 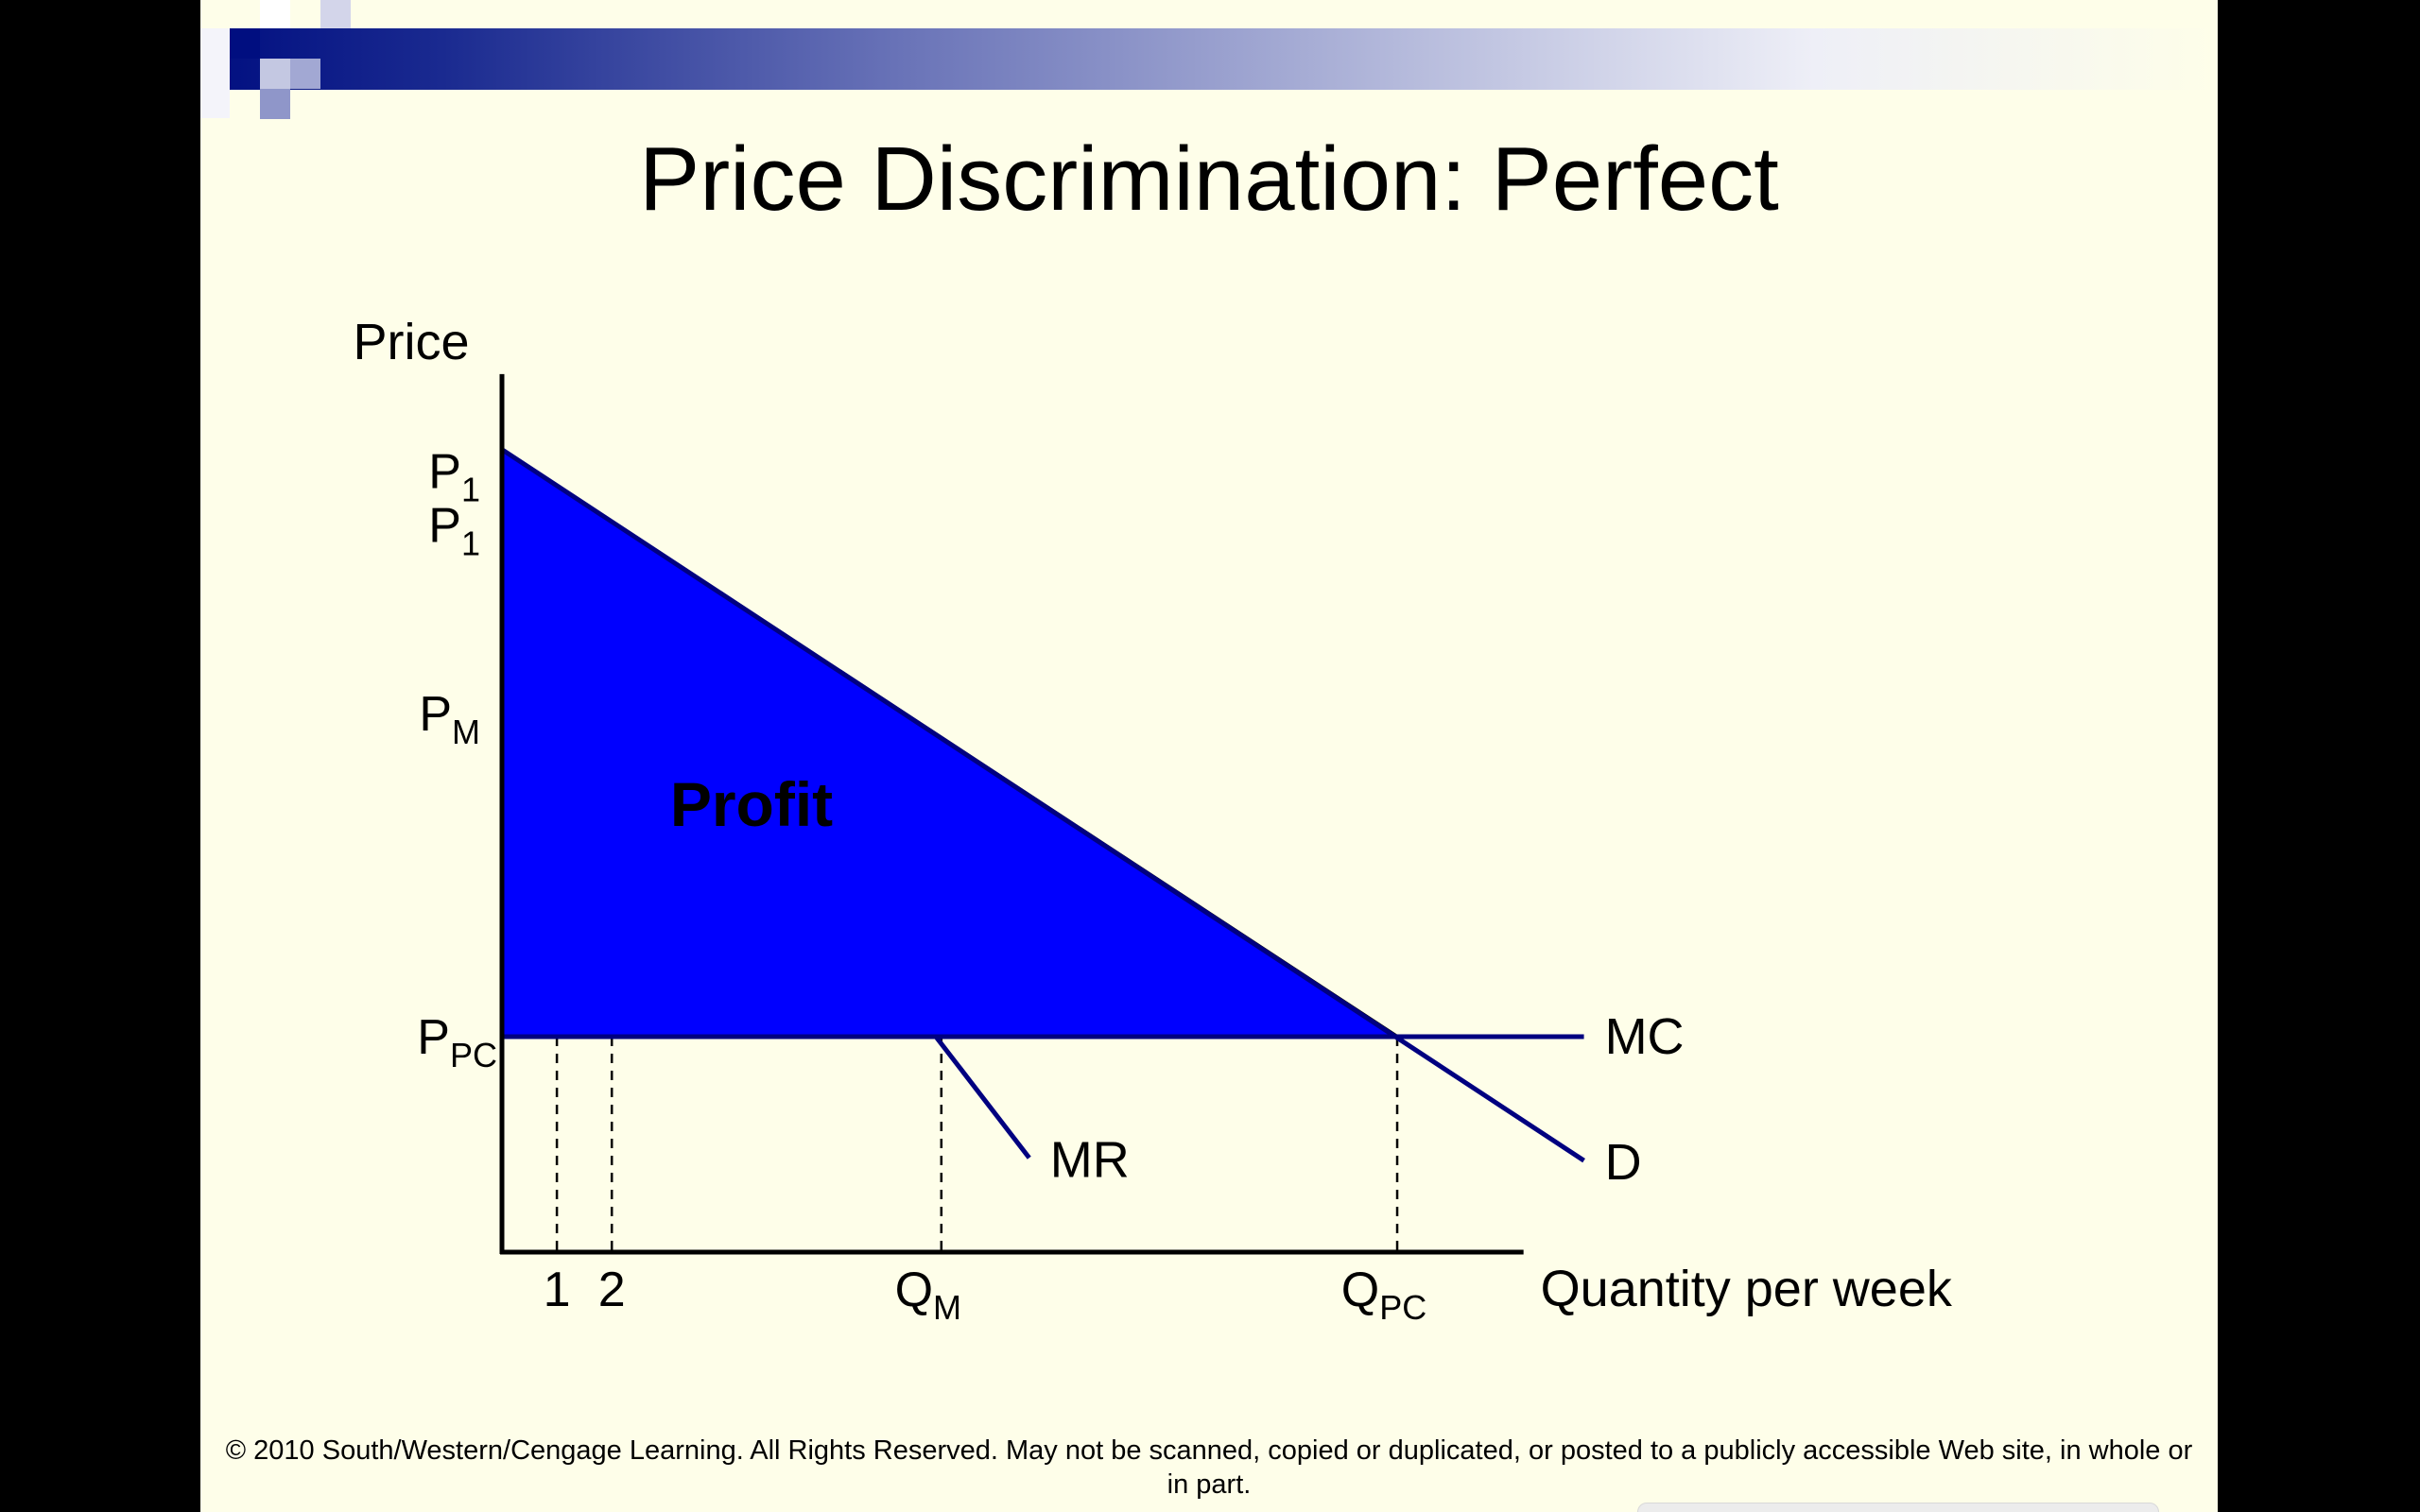 I want to click on x-tick-label: QM, so click(x=928, y=1295).